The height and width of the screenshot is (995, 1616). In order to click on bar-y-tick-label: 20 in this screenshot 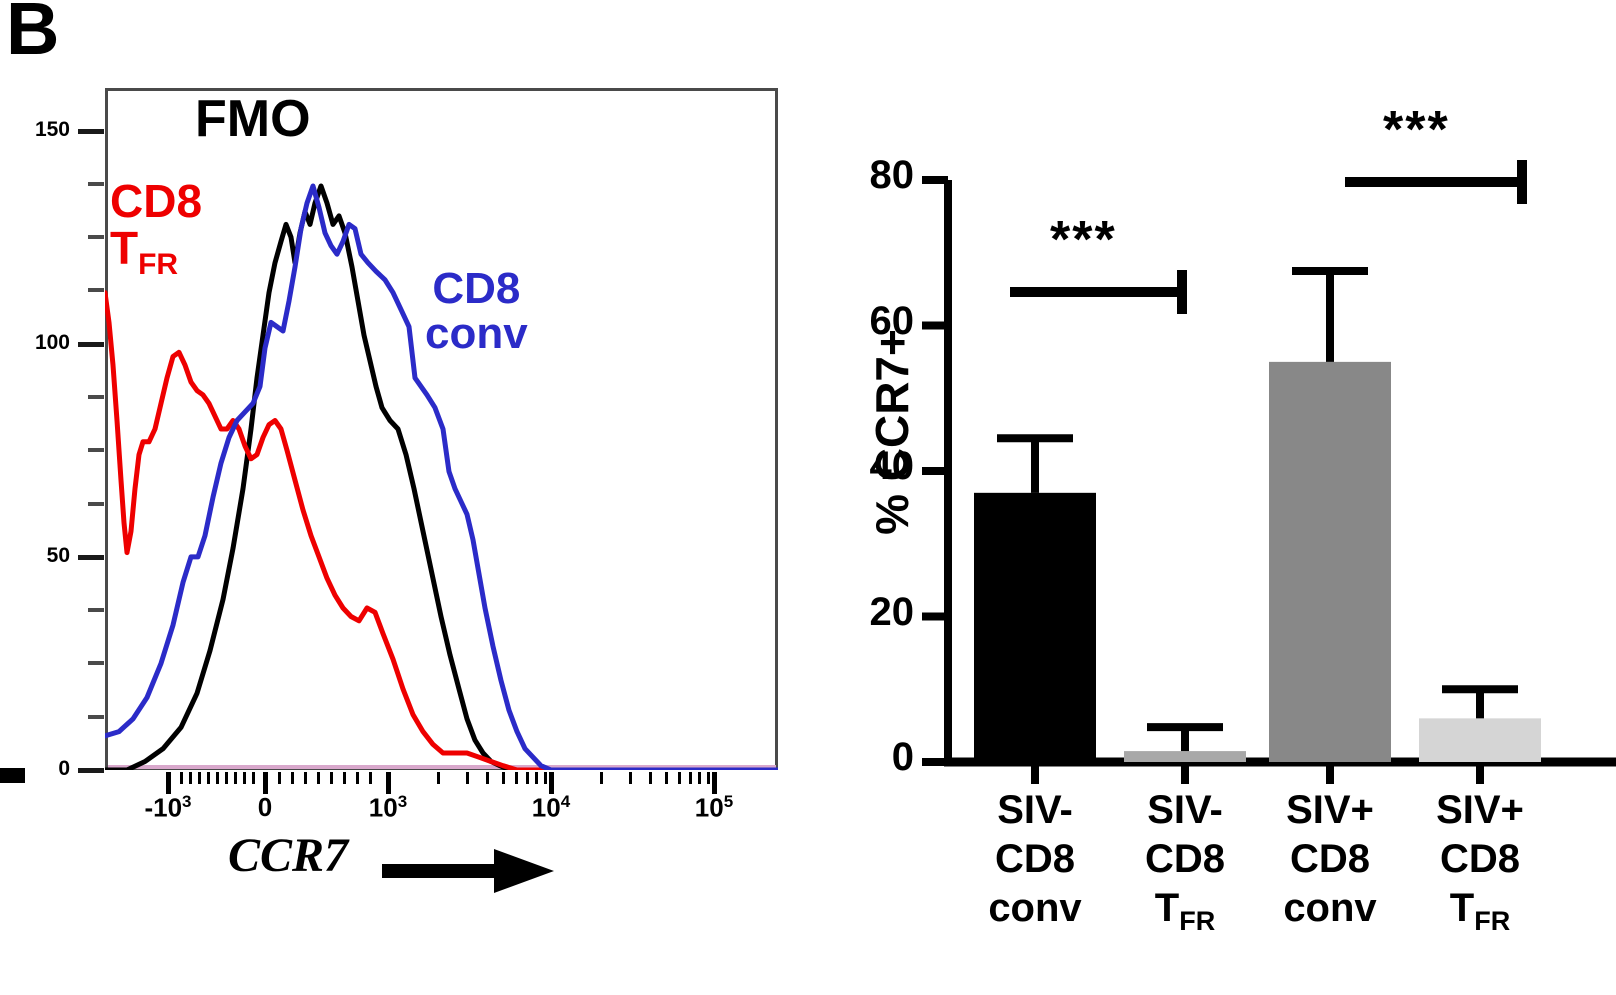, I will do `click(892, 611)`.